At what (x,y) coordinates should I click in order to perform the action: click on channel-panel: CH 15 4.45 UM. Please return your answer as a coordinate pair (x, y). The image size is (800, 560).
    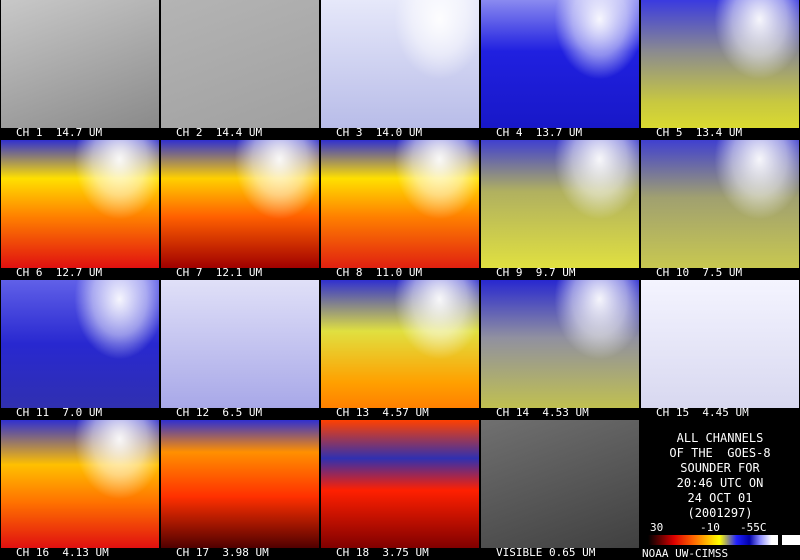
    Looking at the image, I should click on (720, 350).